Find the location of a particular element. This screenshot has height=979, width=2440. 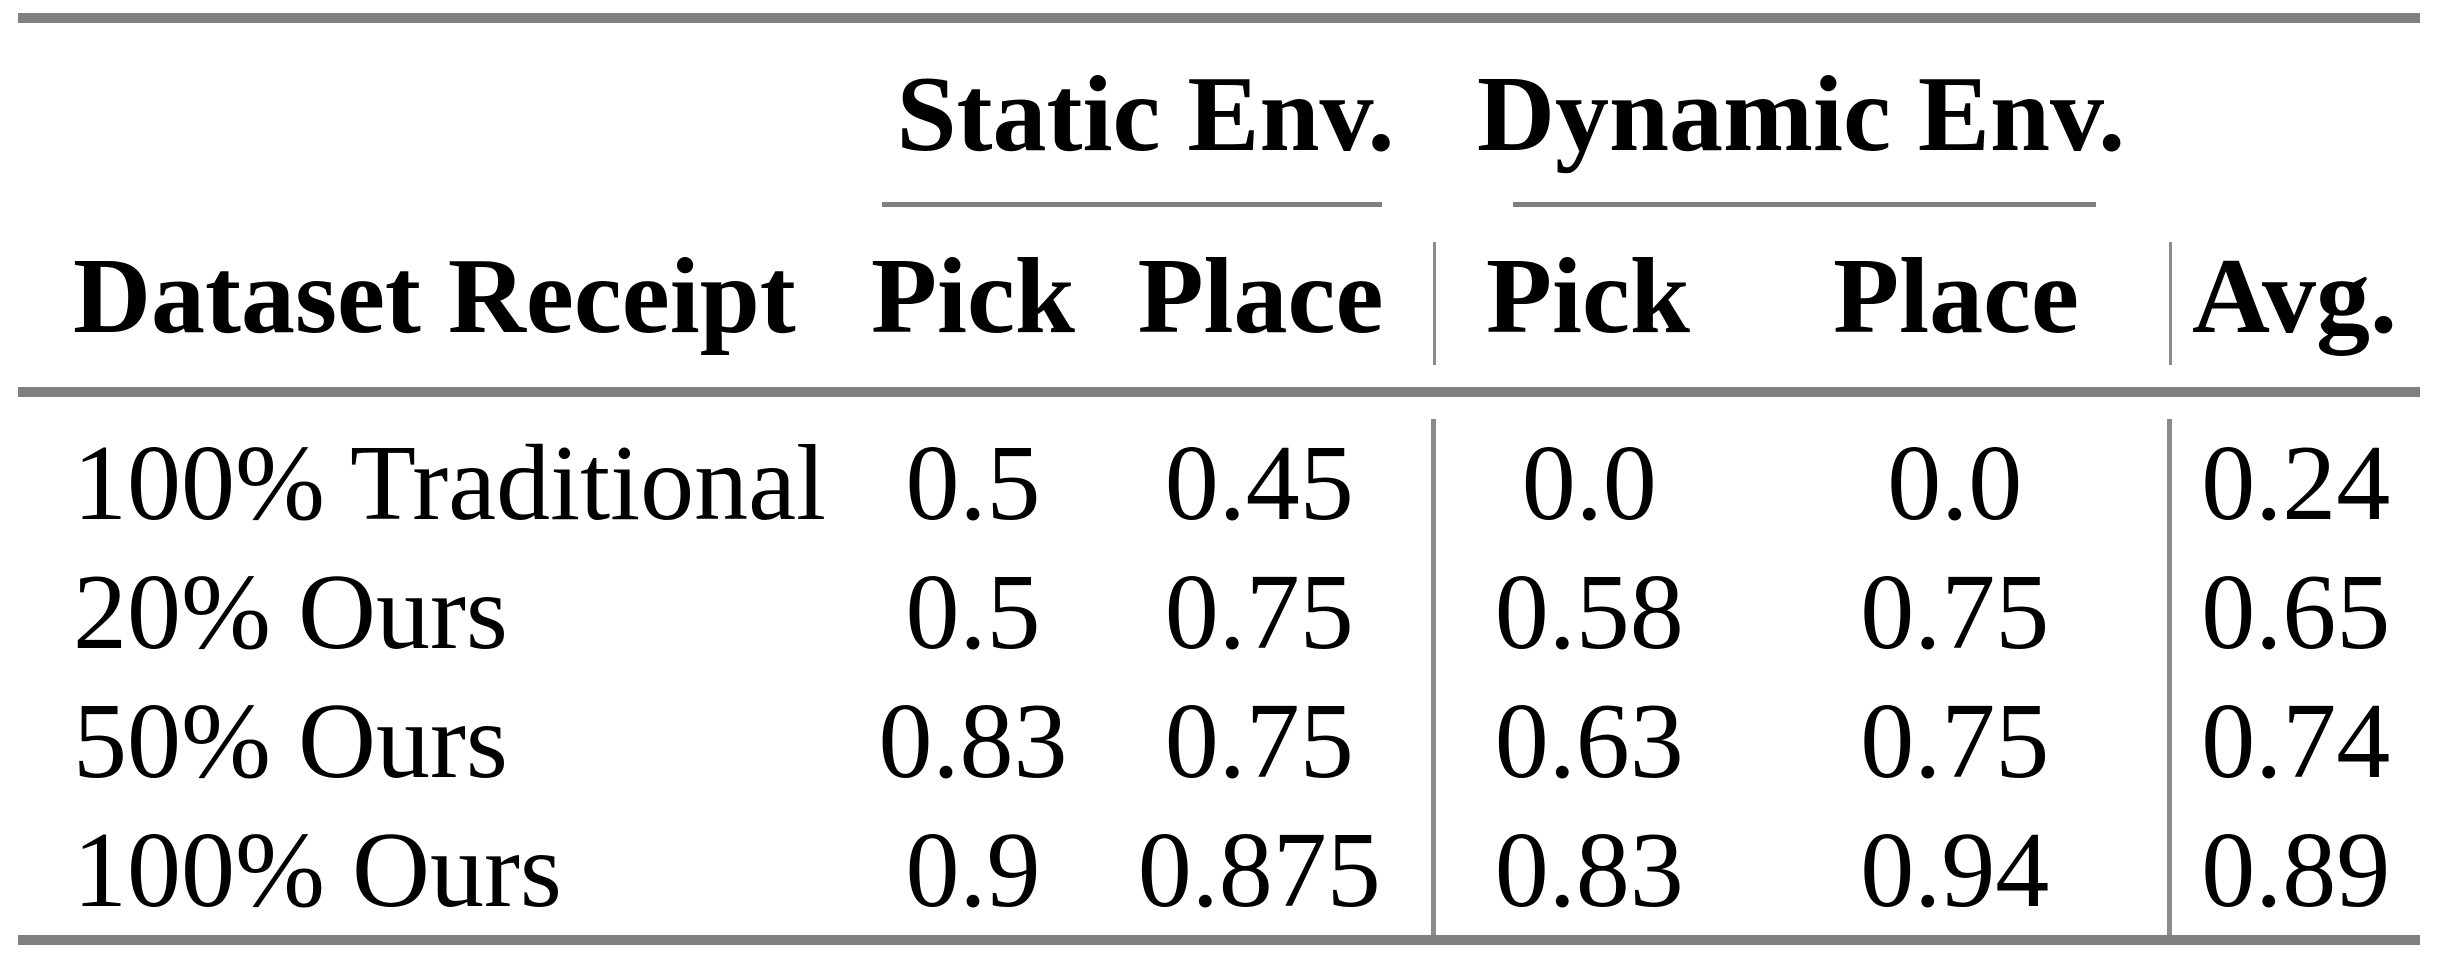

cell-static-pick: 0.9 is located at coordinates (973, 870).